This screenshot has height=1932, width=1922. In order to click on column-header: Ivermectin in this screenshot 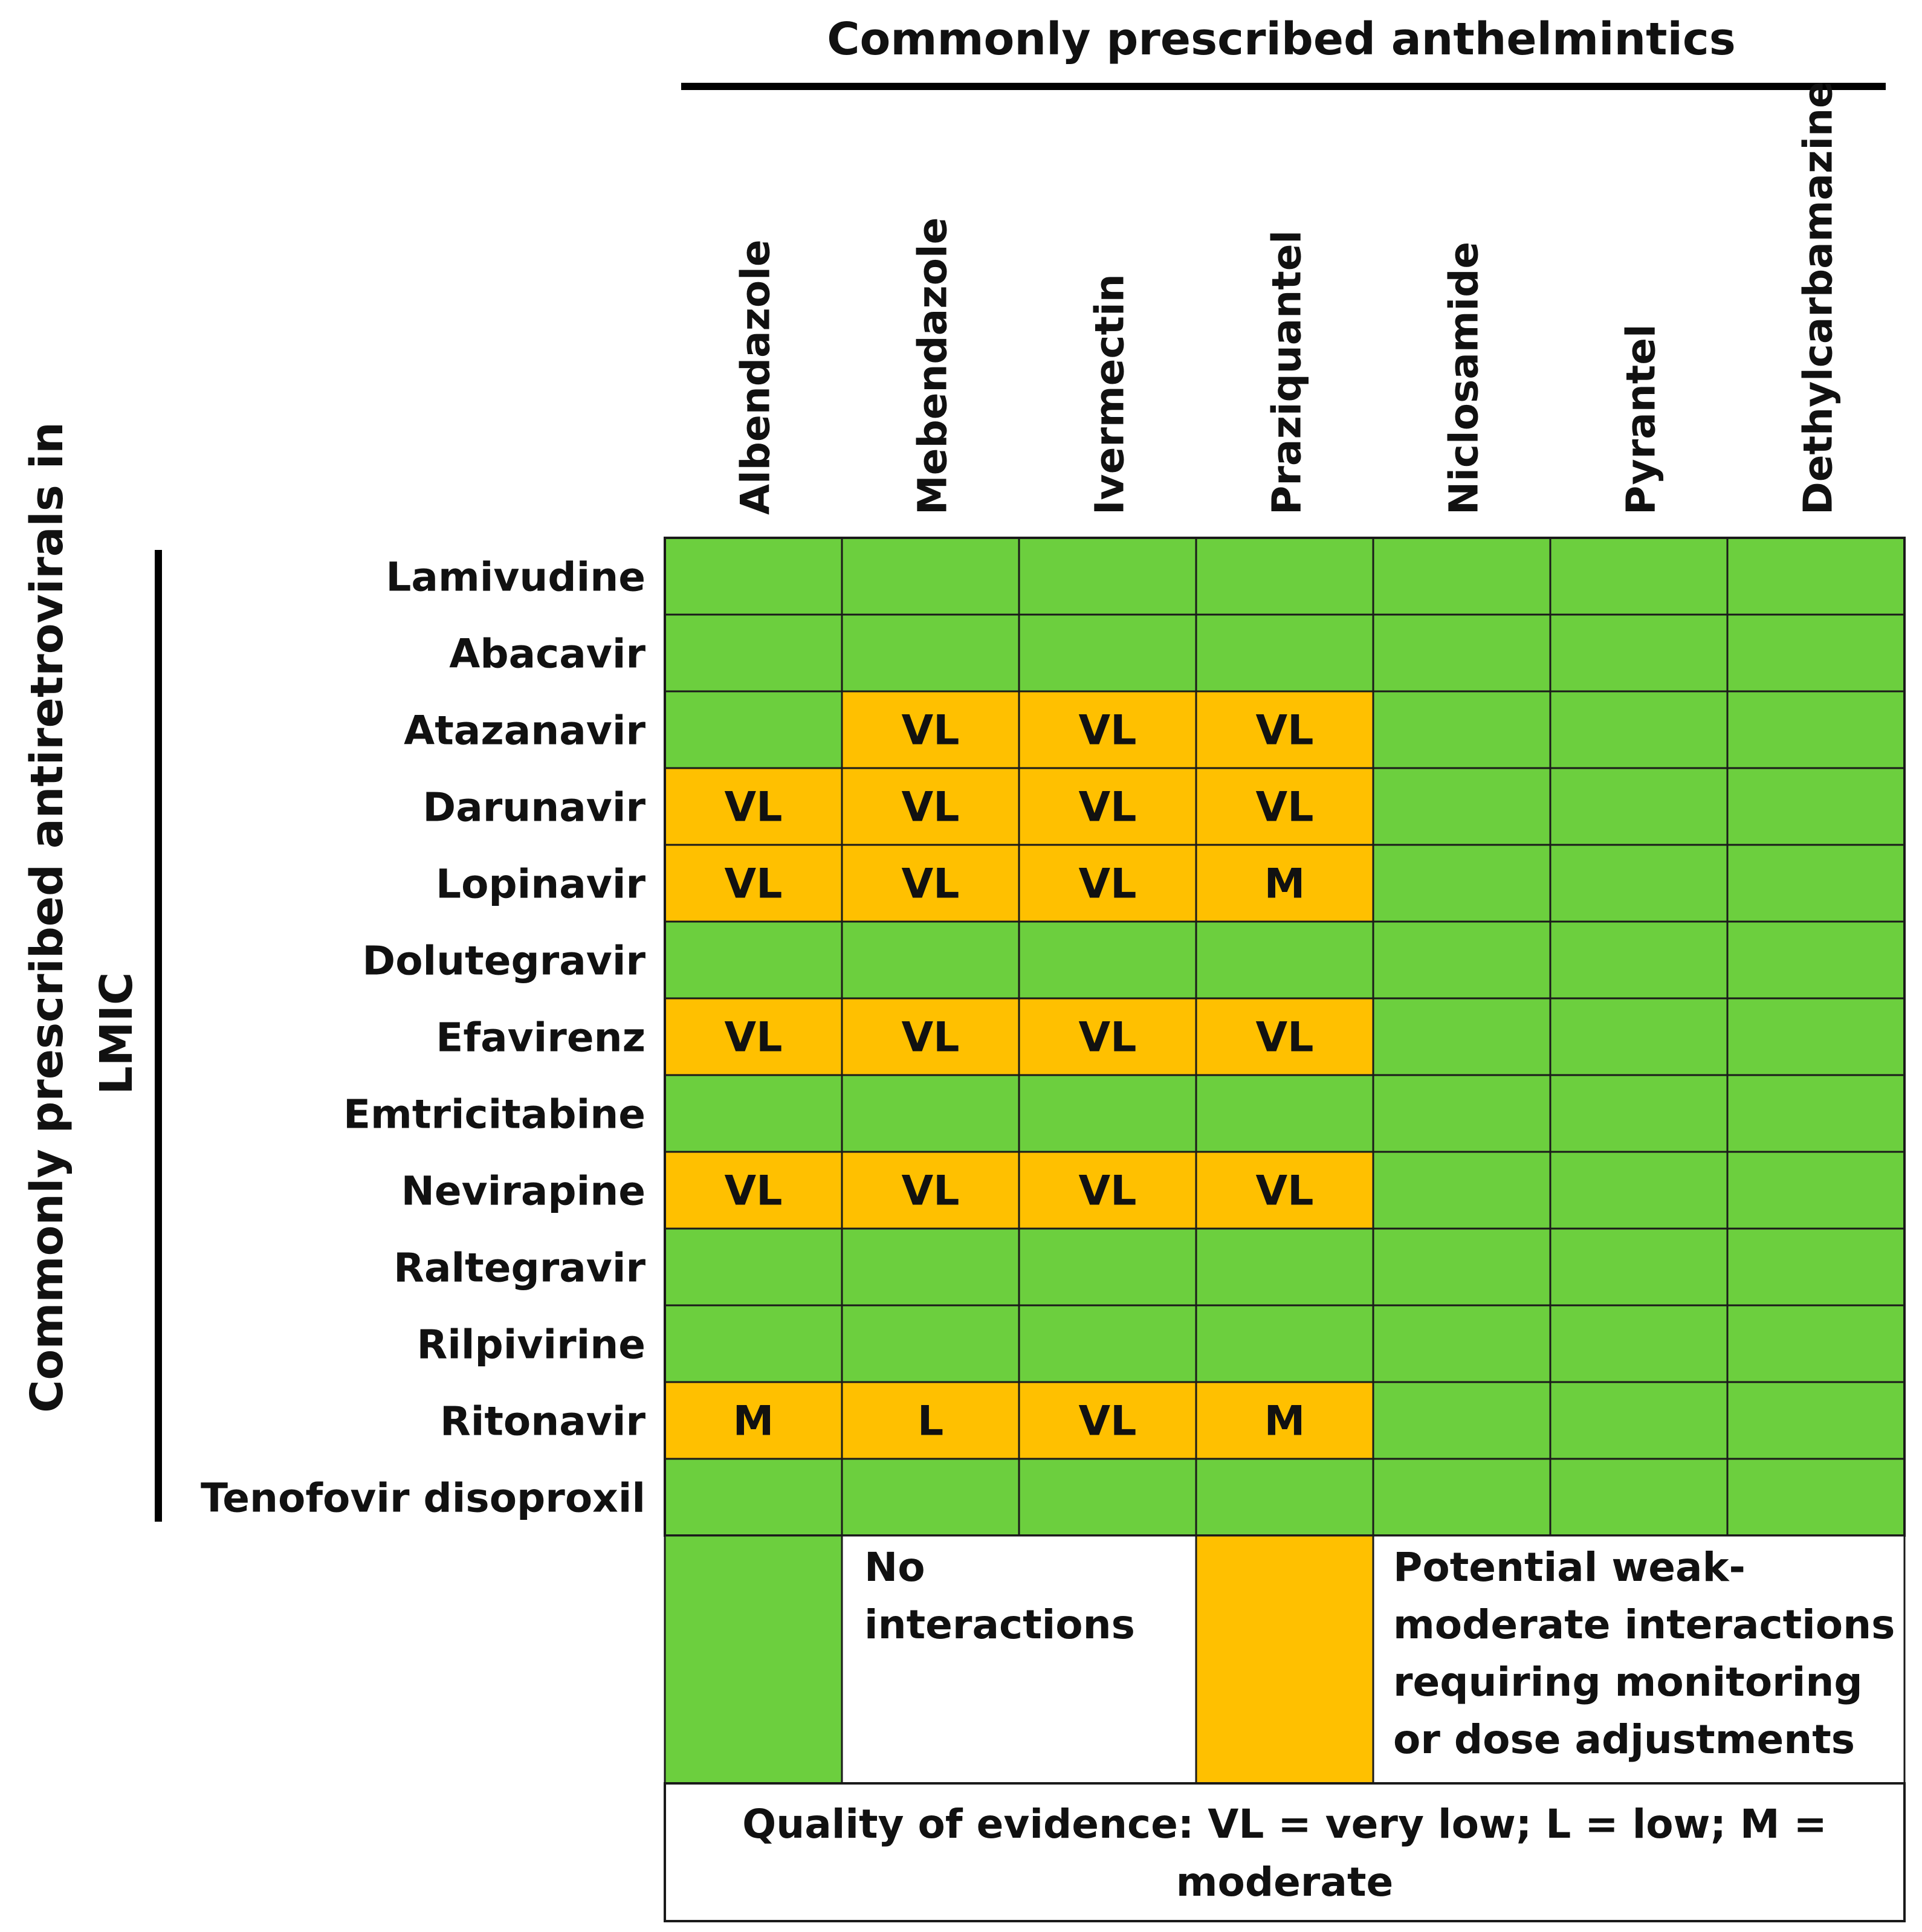, I will do `click(1110, 394)`.